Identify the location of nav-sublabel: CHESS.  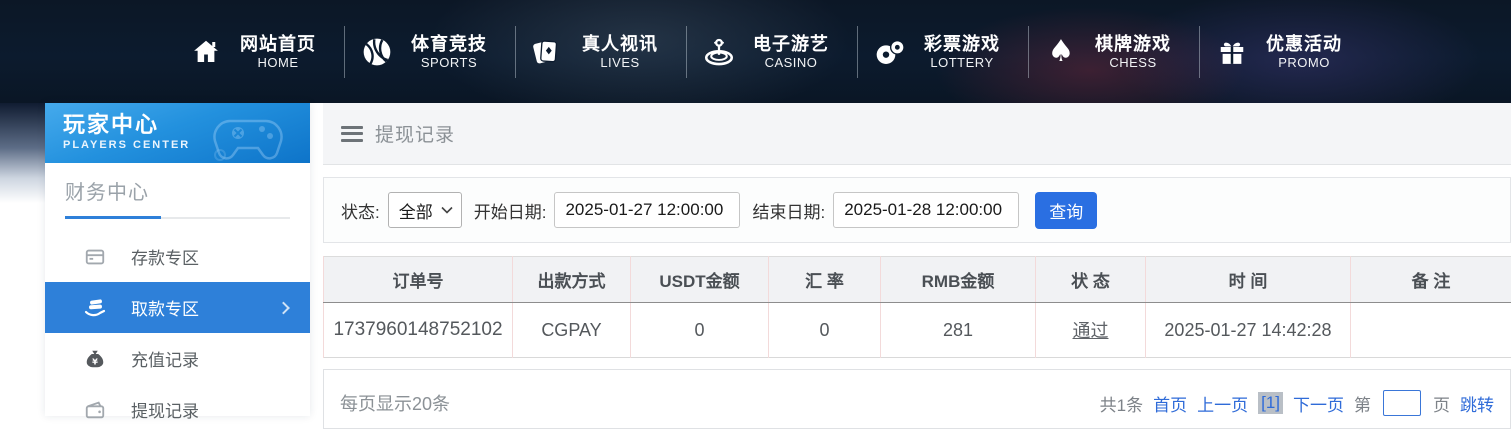
(1133, 63).